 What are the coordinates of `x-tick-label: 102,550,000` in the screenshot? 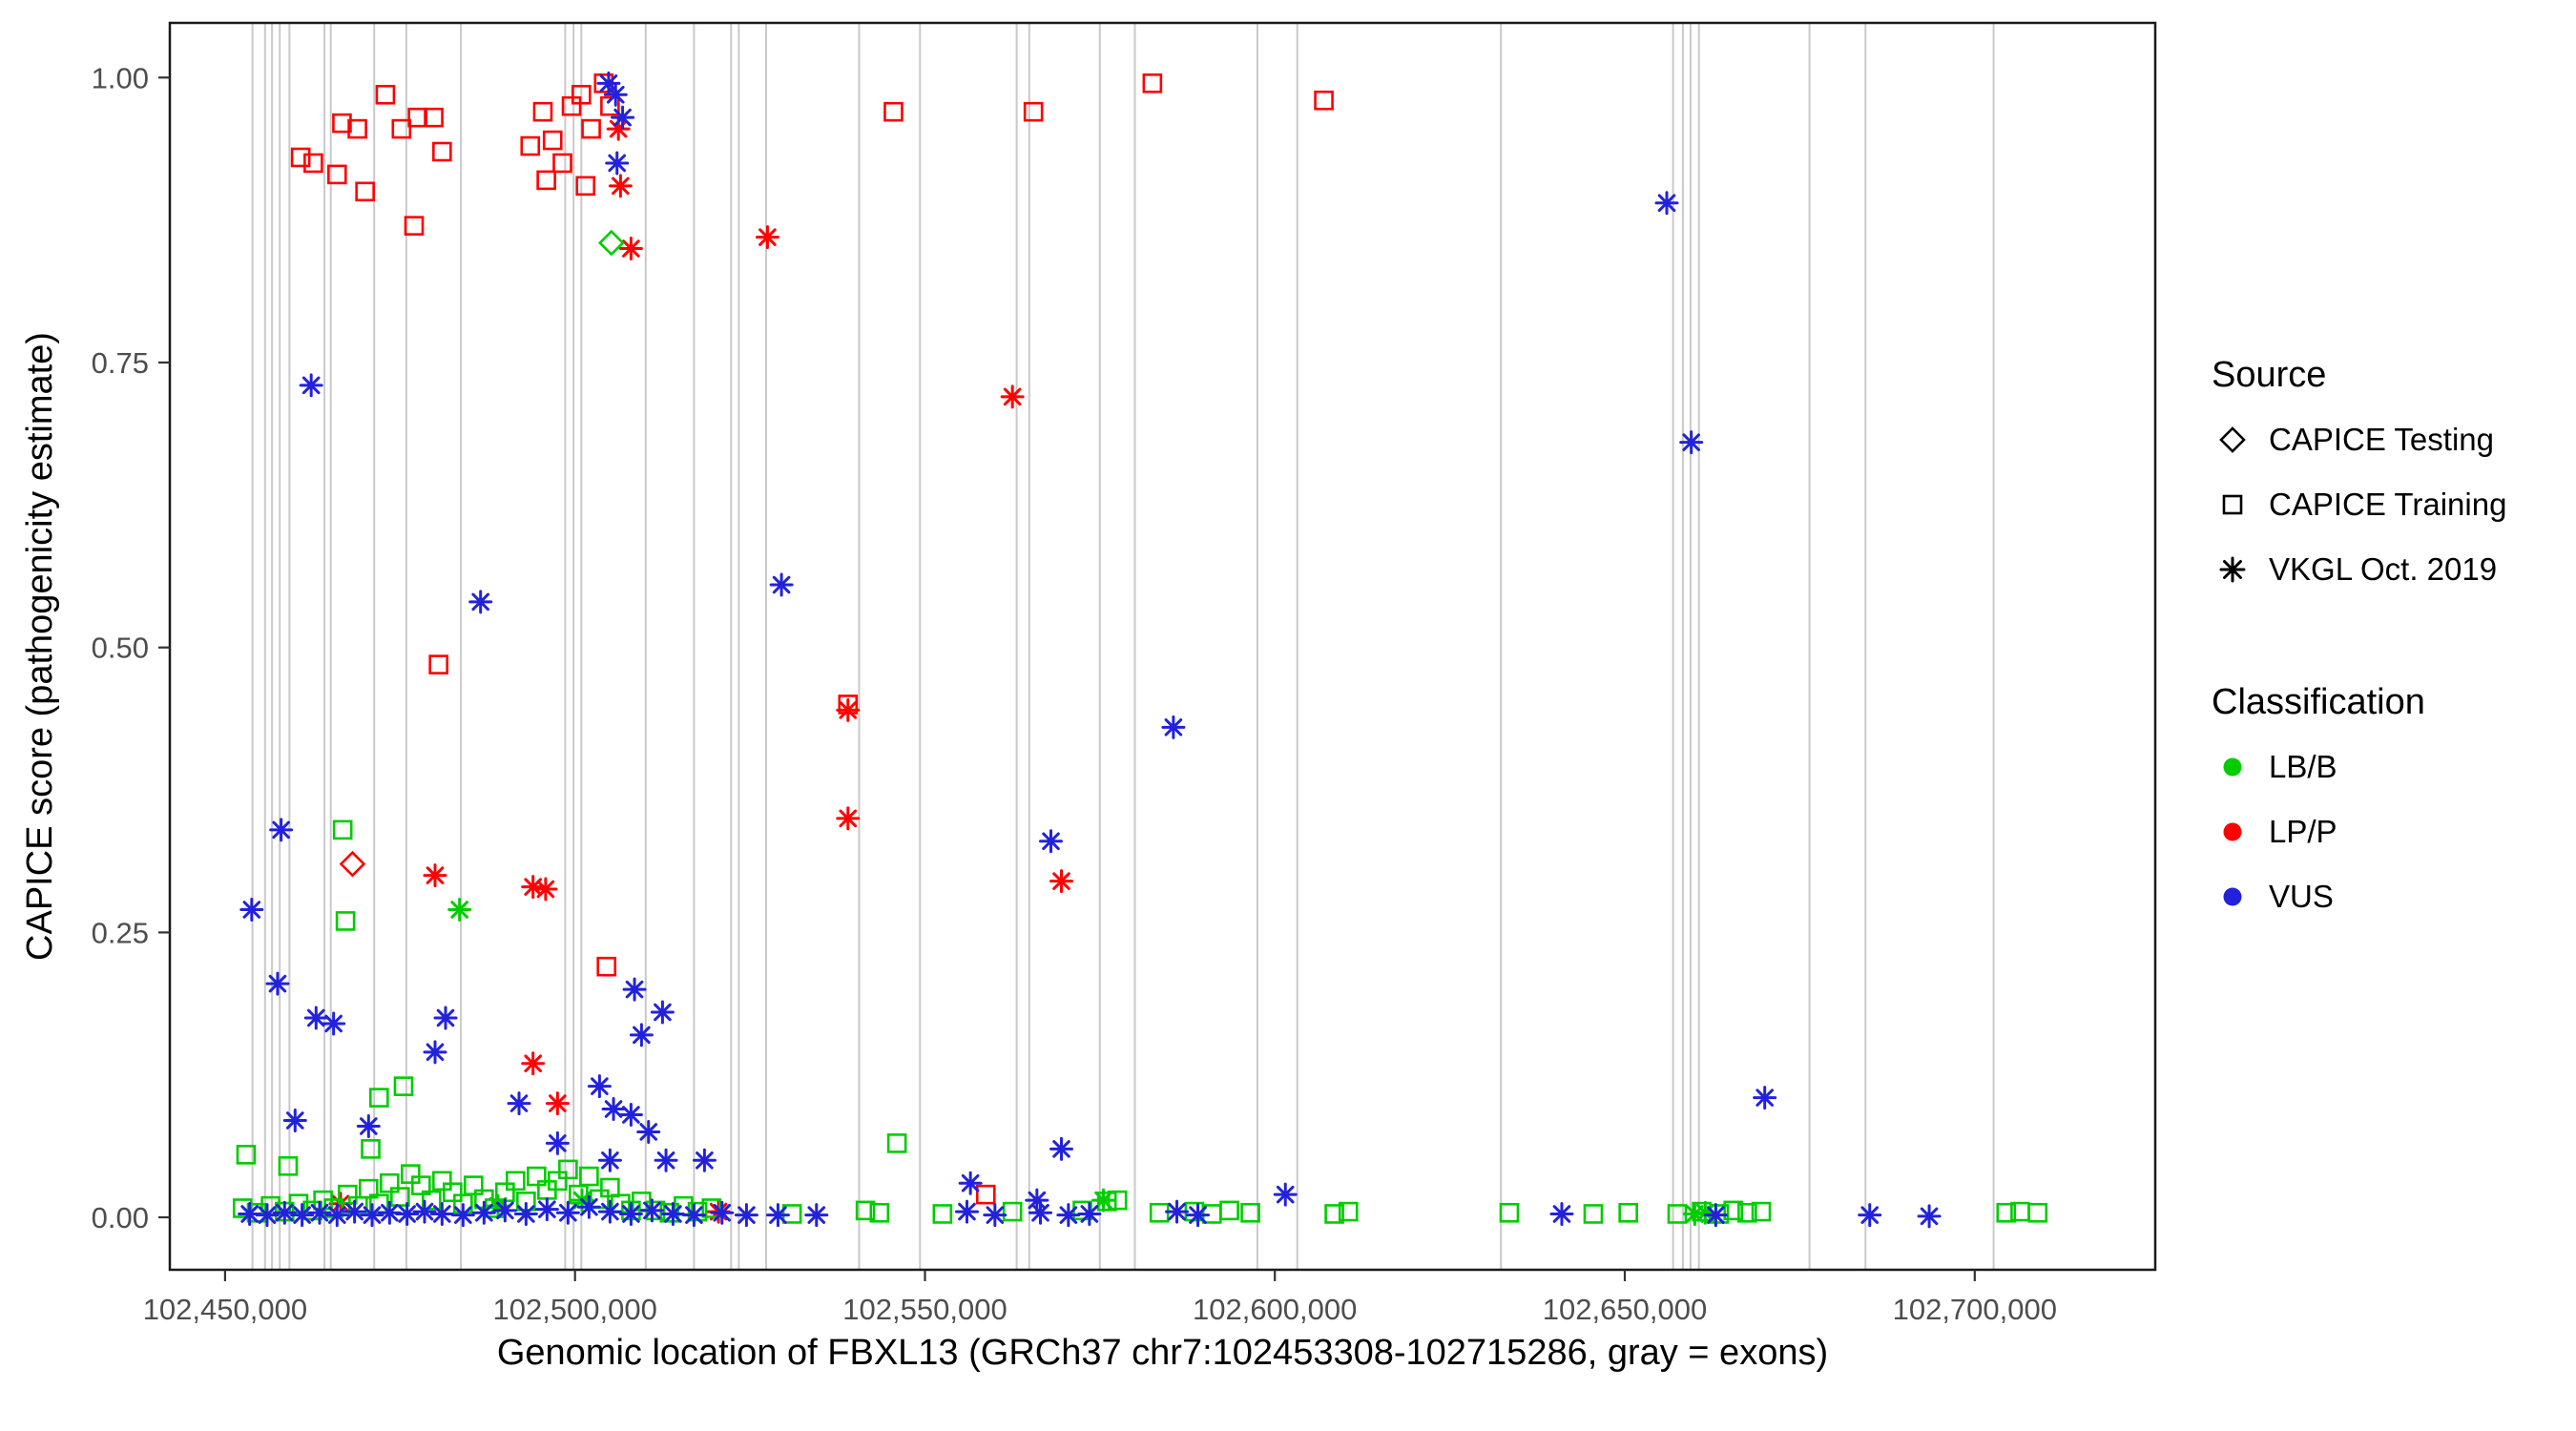 It's located at (924, 1309).